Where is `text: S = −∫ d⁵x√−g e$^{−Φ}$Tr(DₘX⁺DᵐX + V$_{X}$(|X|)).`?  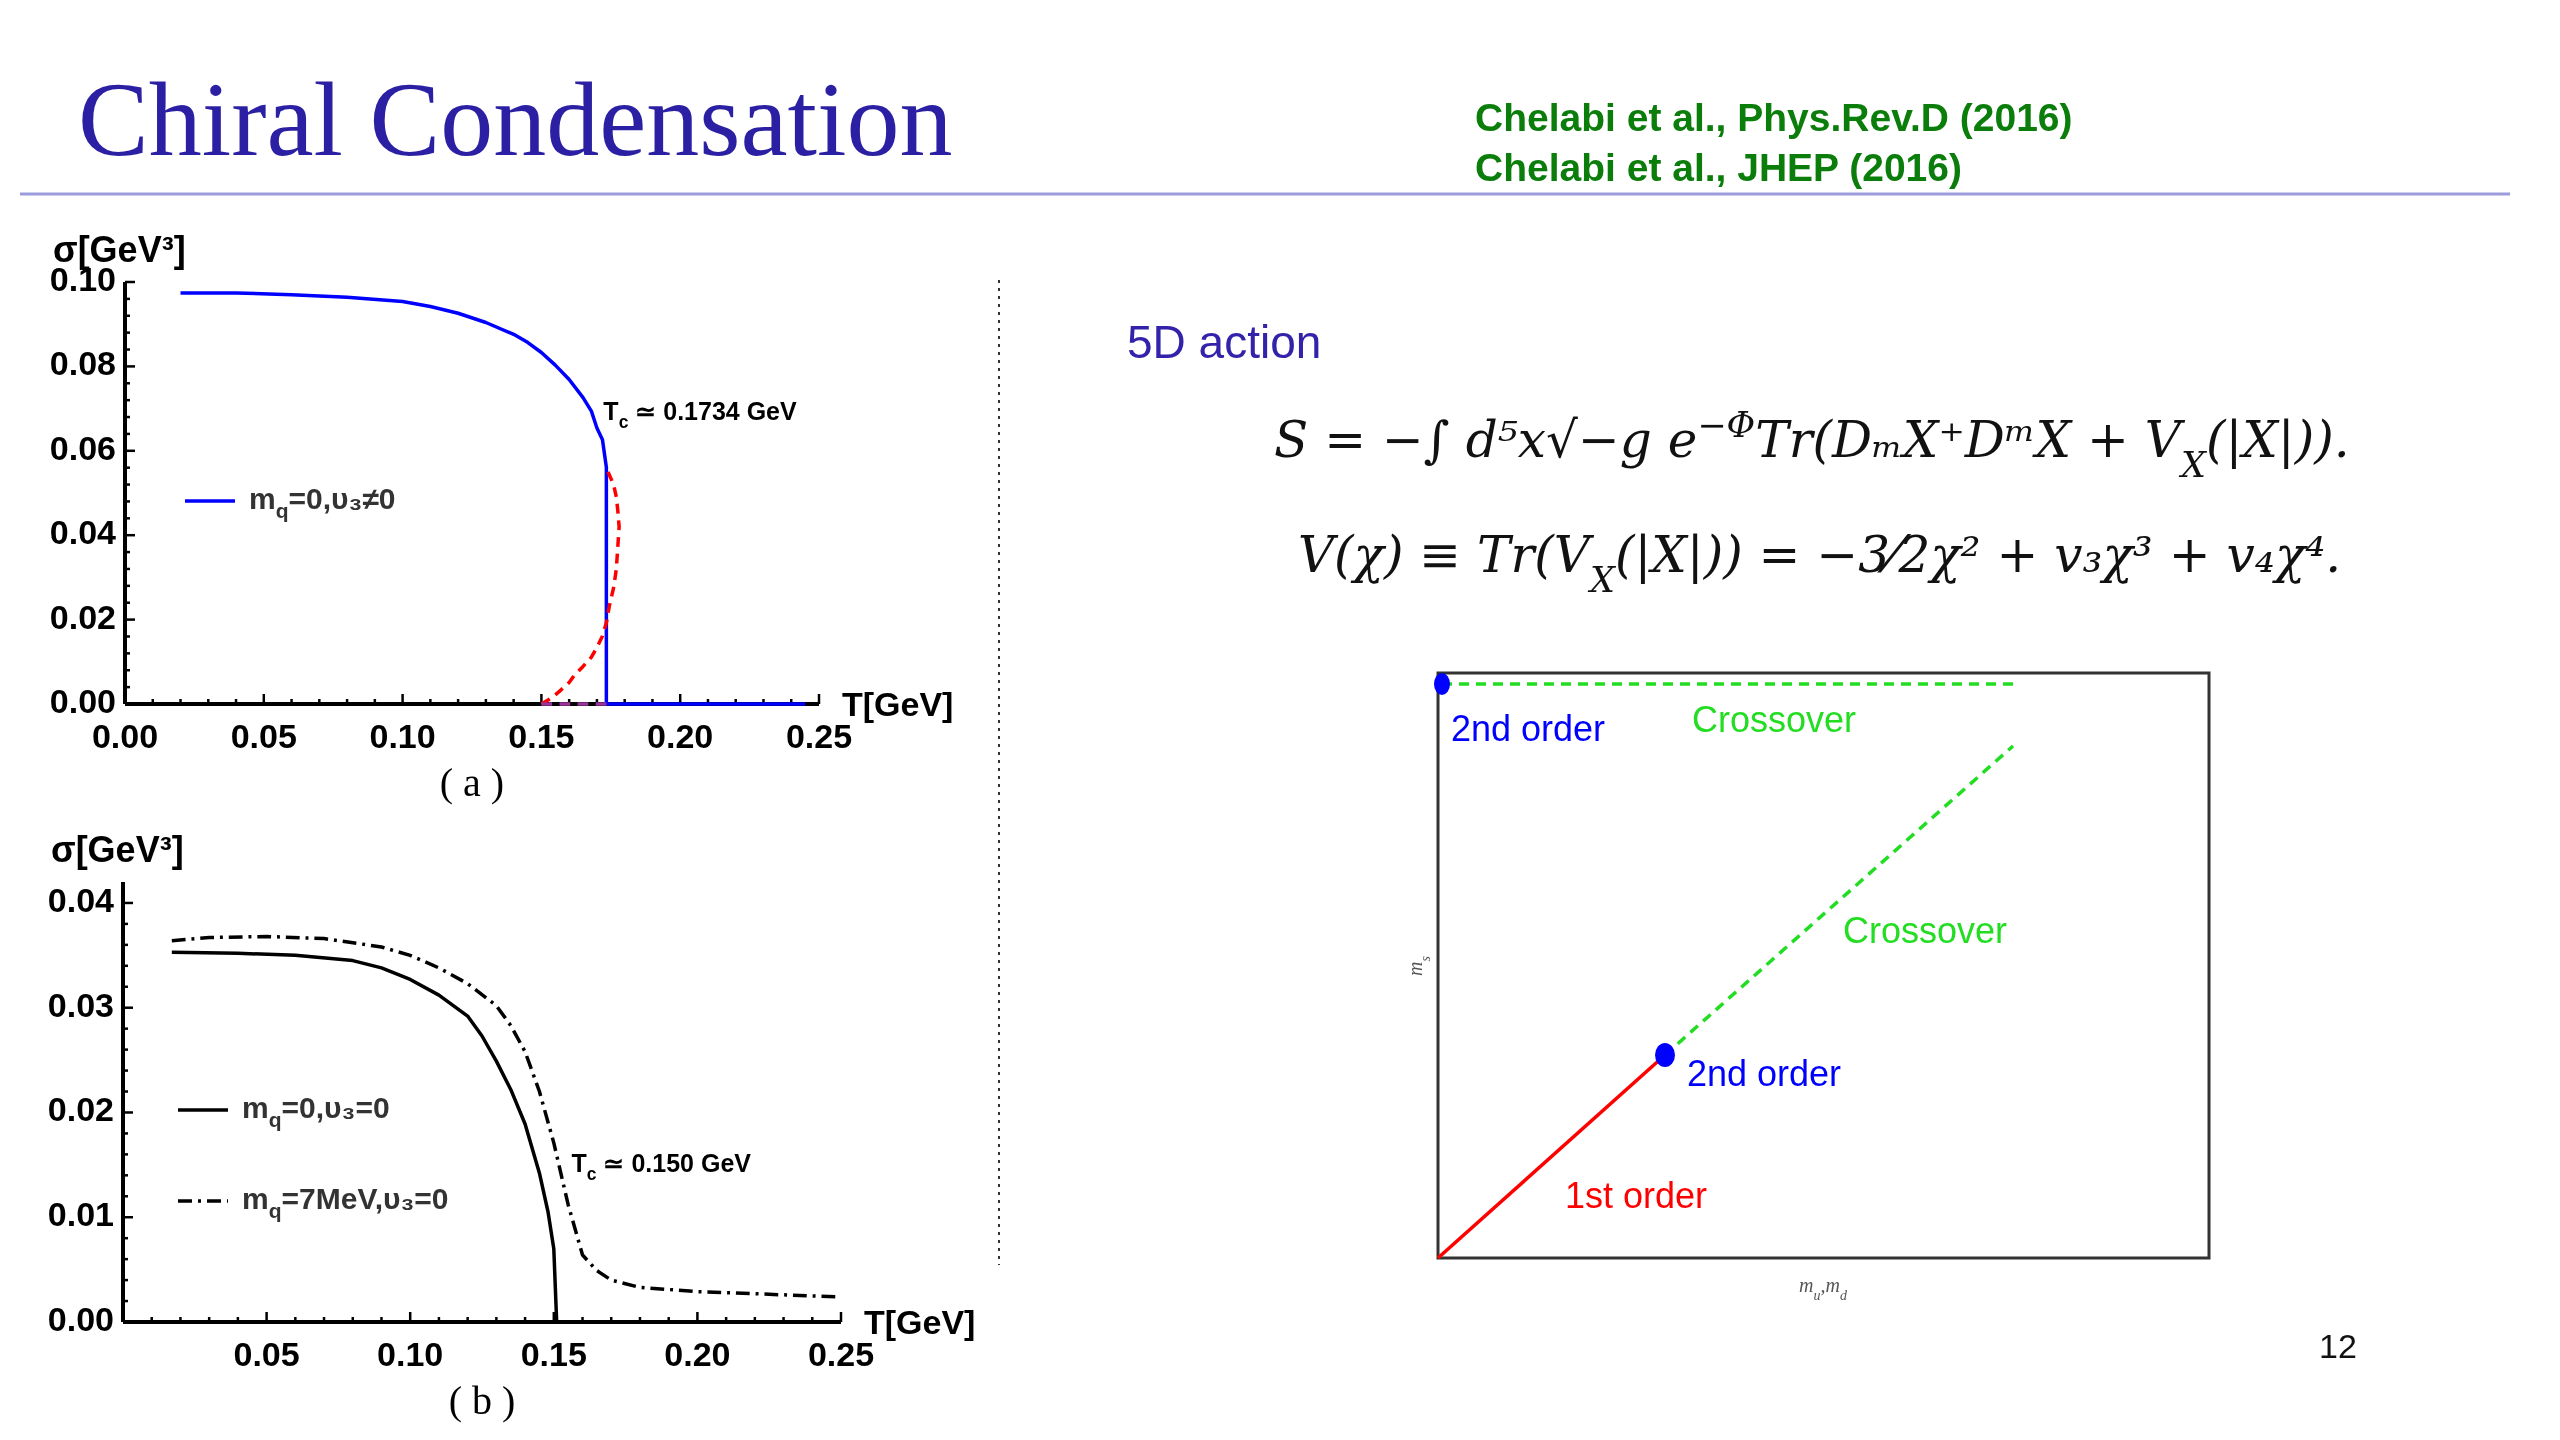
text: S = −∫ d⁵x√−g e$^{−Φ}$Tr(DₘX⁺DᵐX + V$_{X}$(|X|)). is located at coordinates (1812, 445).